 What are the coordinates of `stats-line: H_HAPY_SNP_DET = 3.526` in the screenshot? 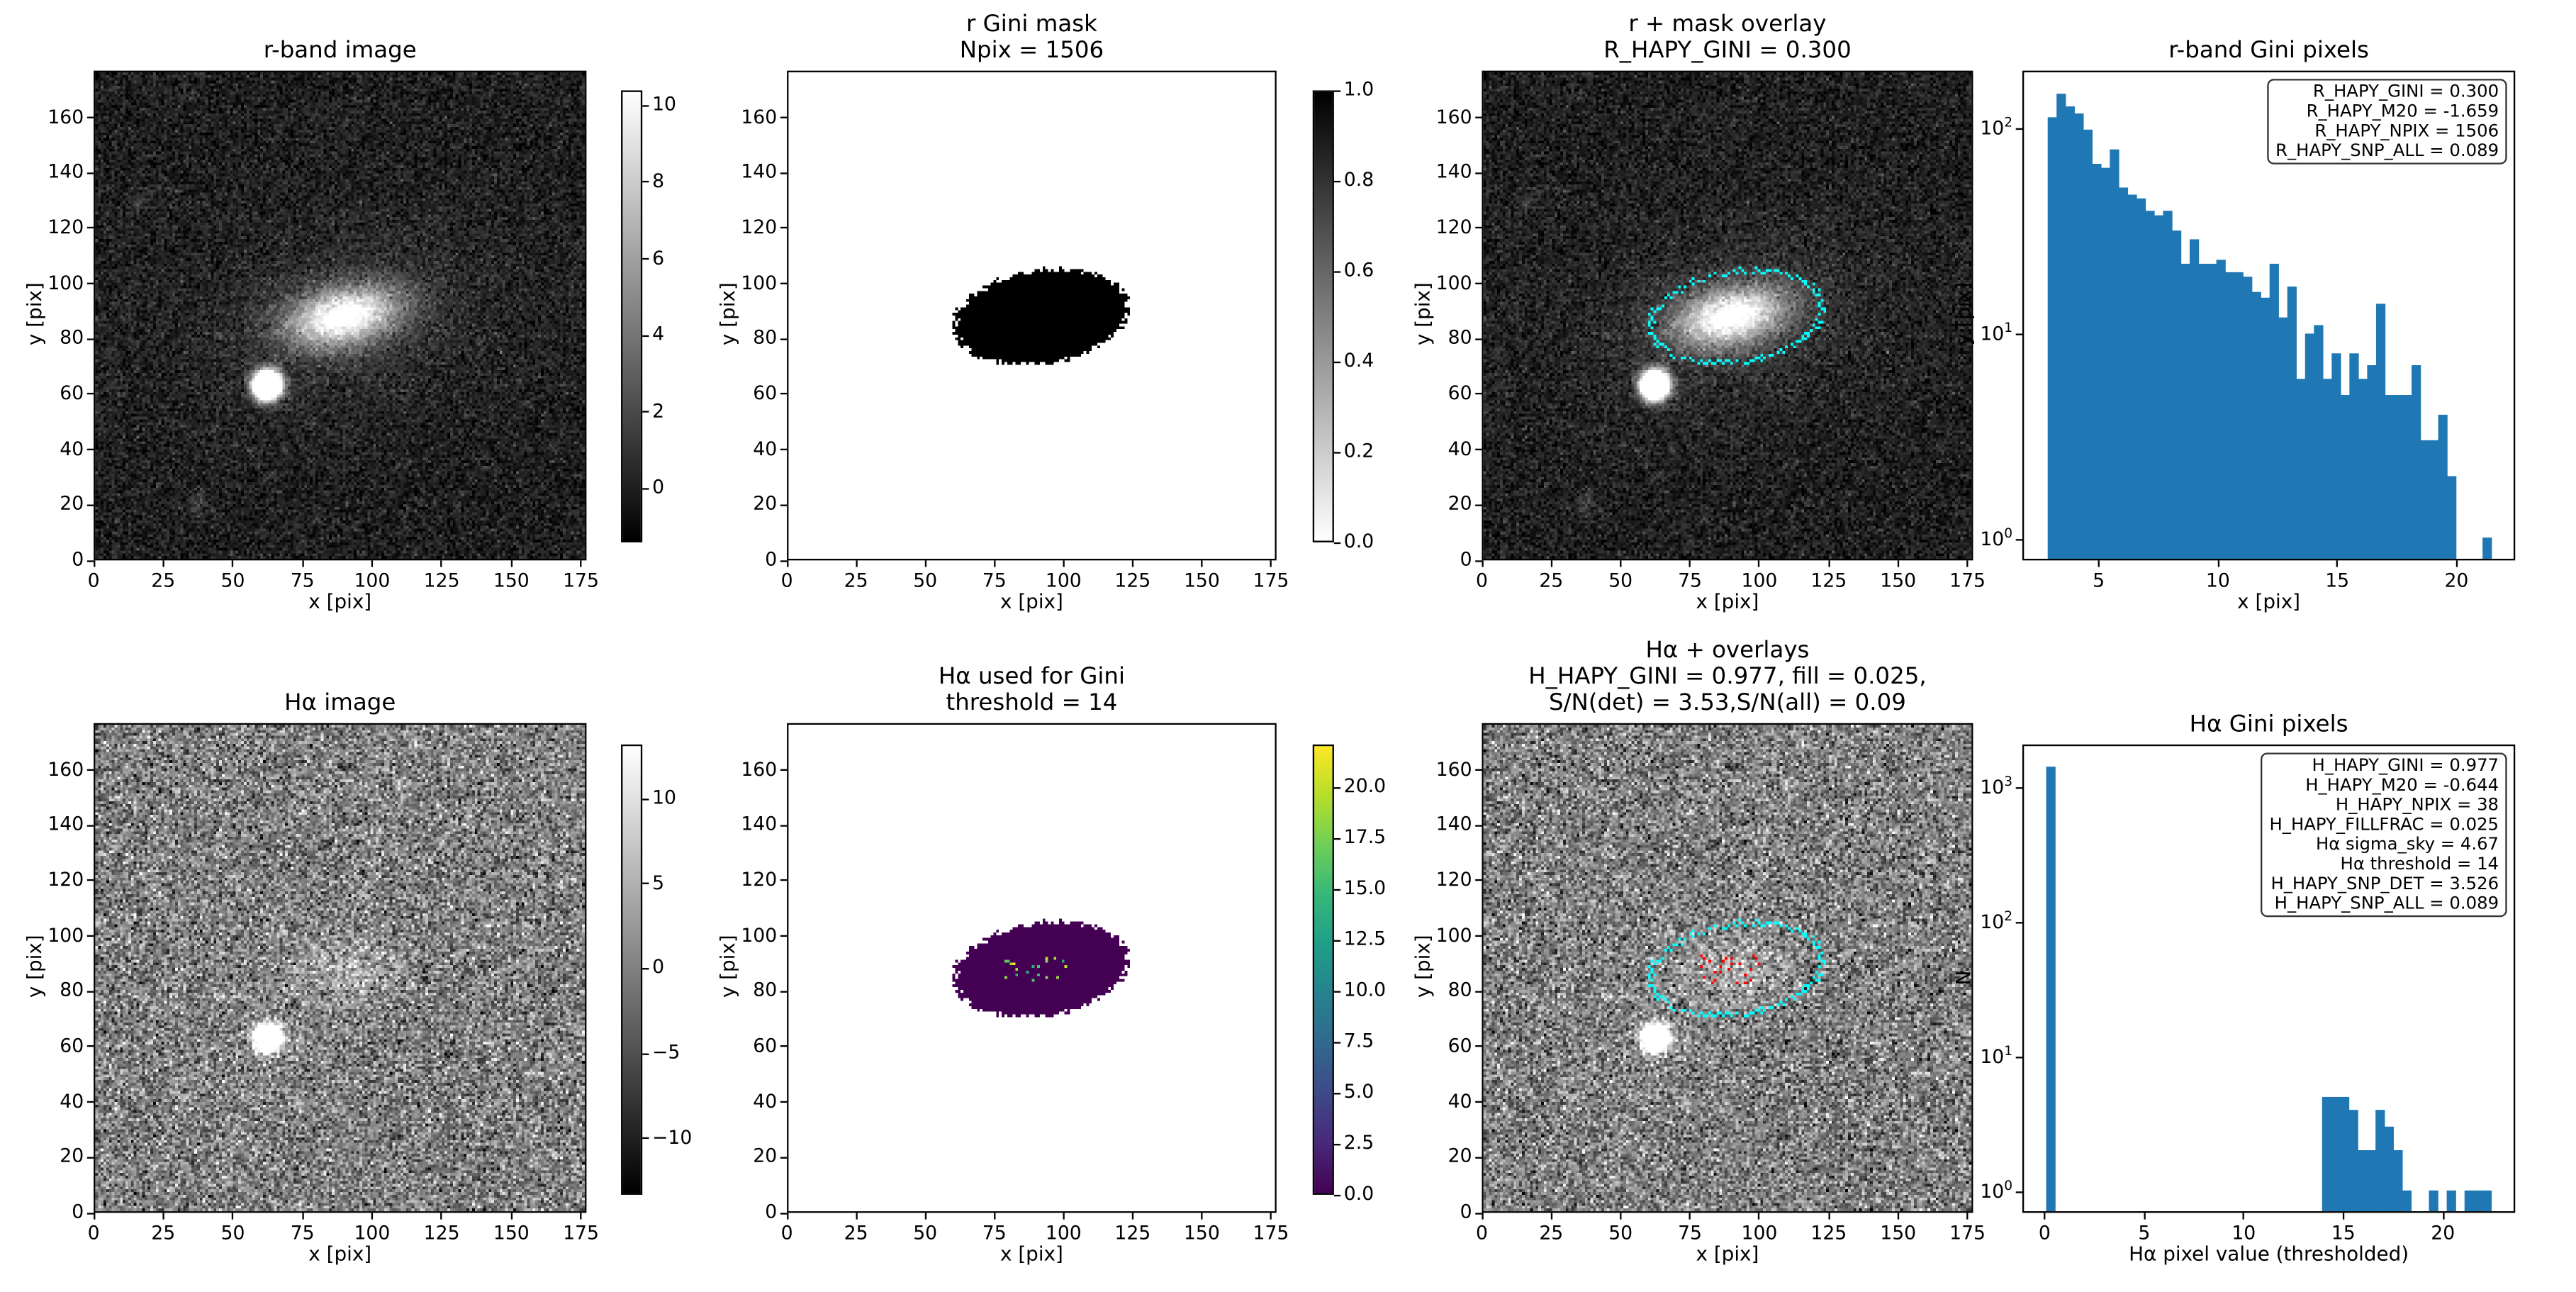 It's located at (2385, 884).